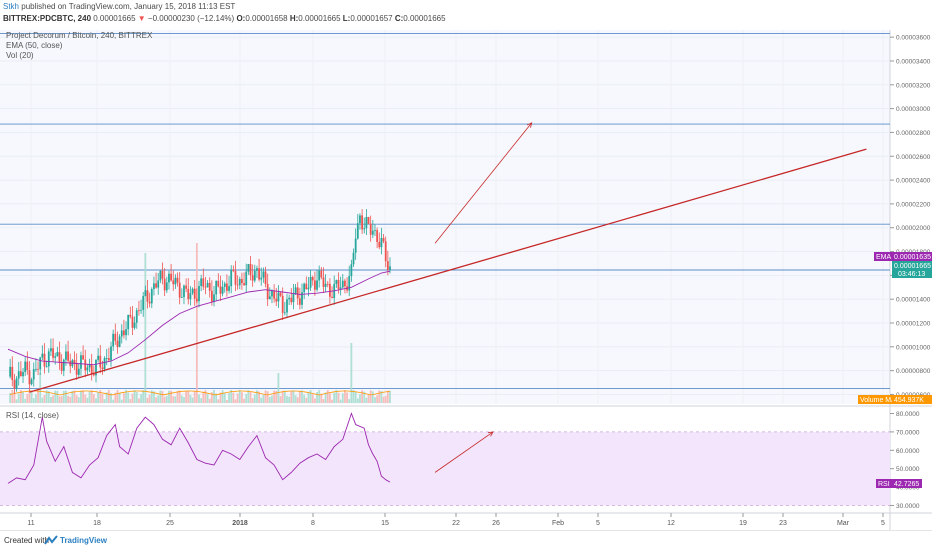 The width and height of the screenshot is (932, 551). I want to click on change-arrow-icon: ▼, so click(141, 18).